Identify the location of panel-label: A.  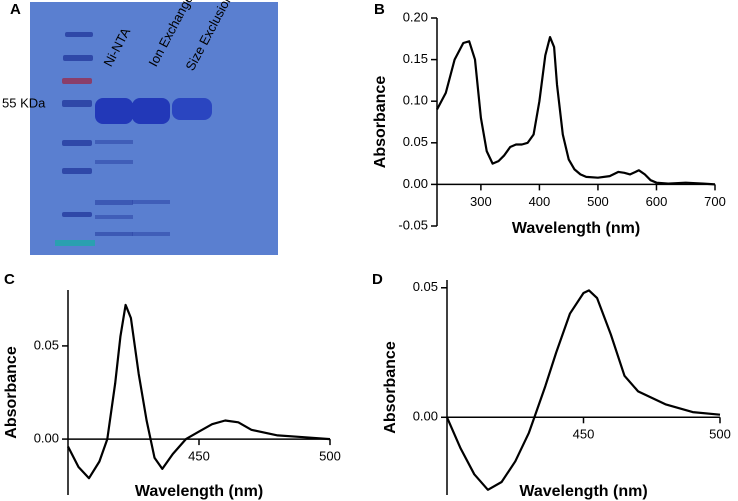
(15, 9).